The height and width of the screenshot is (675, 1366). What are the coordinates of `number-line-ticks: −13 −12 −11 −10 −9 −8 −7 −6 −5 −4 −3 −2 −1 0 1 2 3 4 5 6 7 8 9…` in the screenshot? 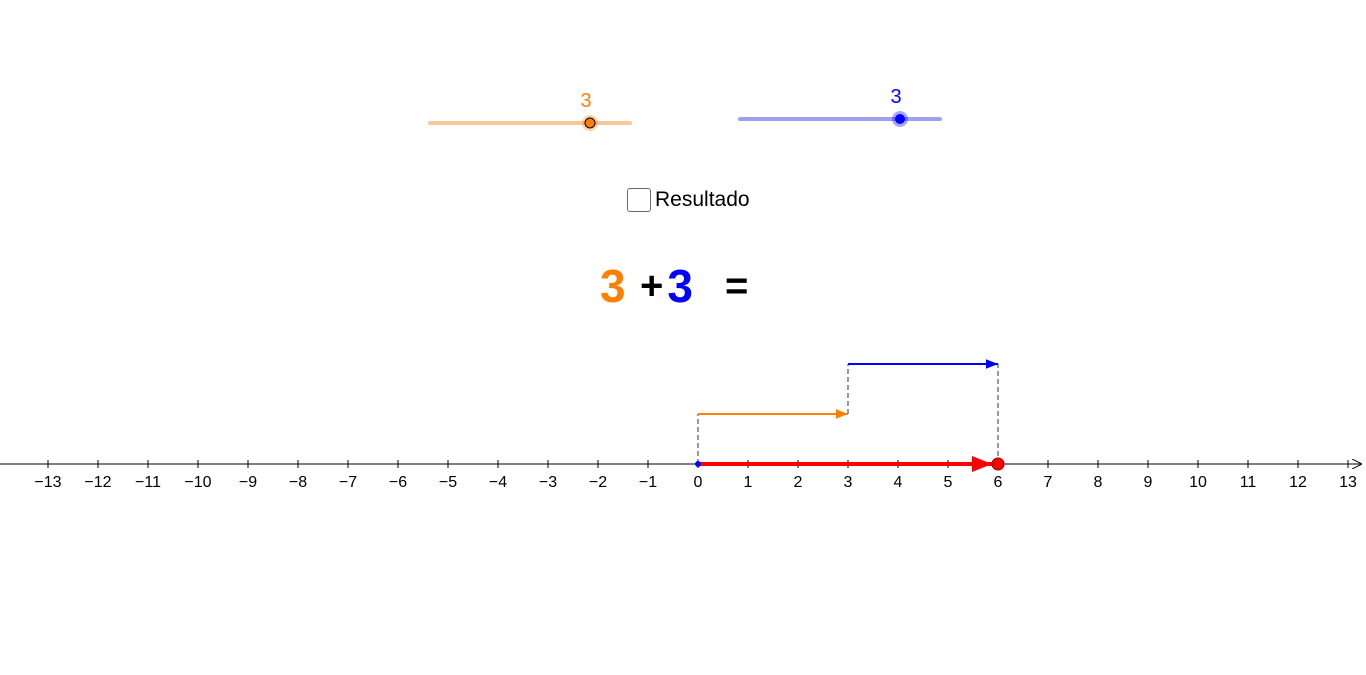 It's located at (695, 475).